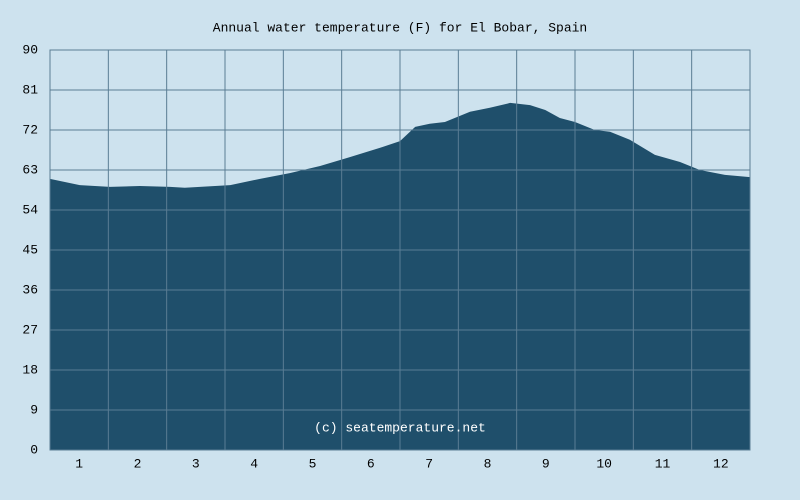 The width and height of the screenshot is (800, 500). Describe the element at coordinates (79, 463) in the screenshot. I see `x-tick-label: 1` at that location.